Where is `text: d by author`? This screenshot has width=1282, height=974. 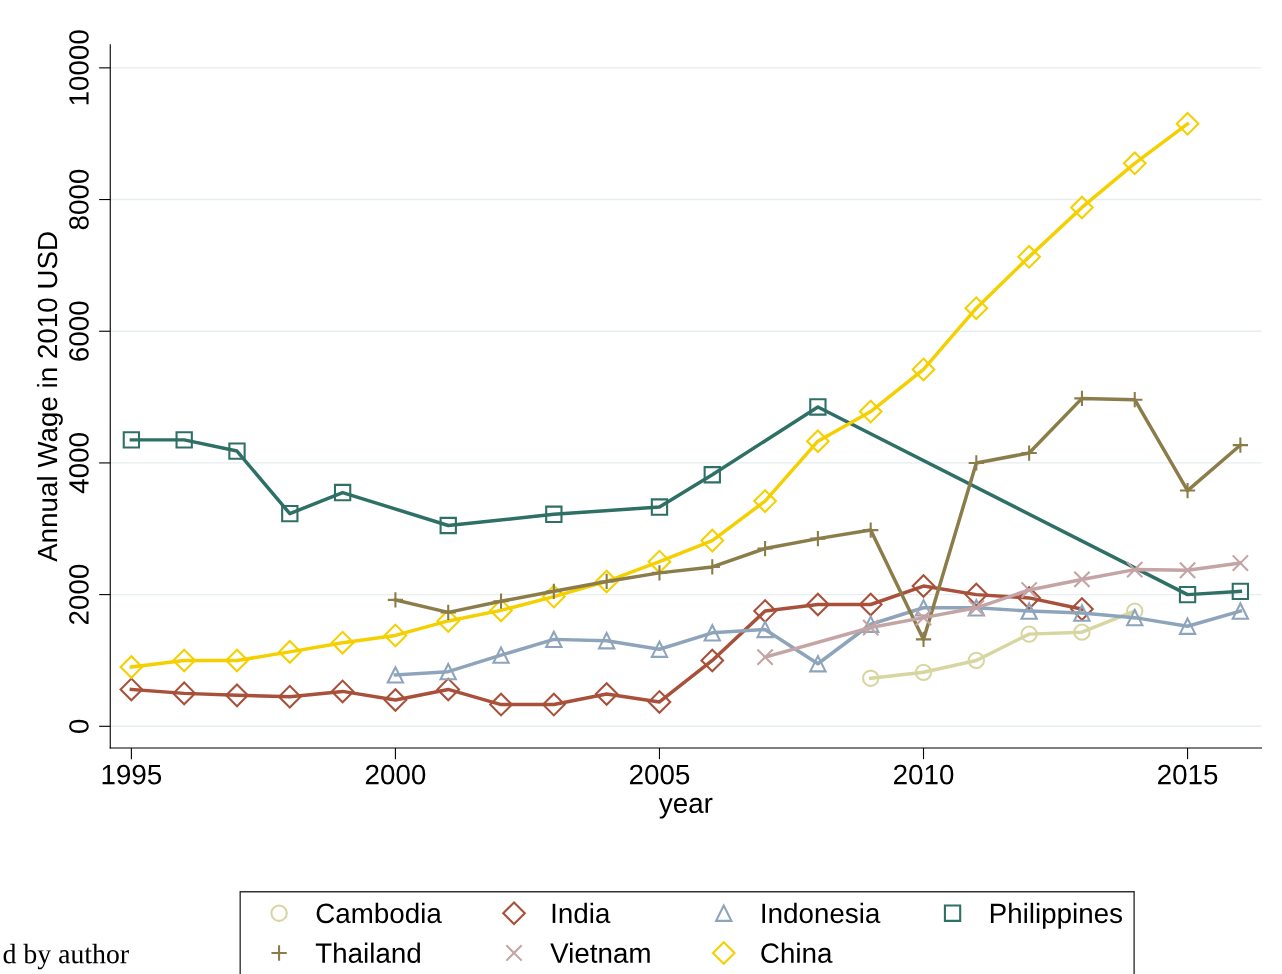
text: d by author is located at coordinates (66, 956).